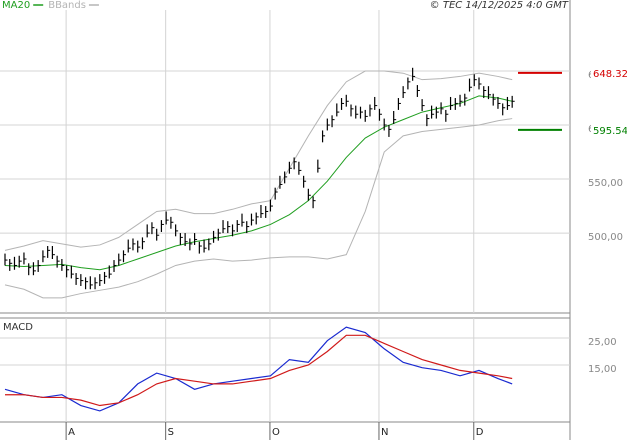  Describe the element at coordinates (605, 237) in the screenshot. I see `y-tick-label: 500,00` at that location.